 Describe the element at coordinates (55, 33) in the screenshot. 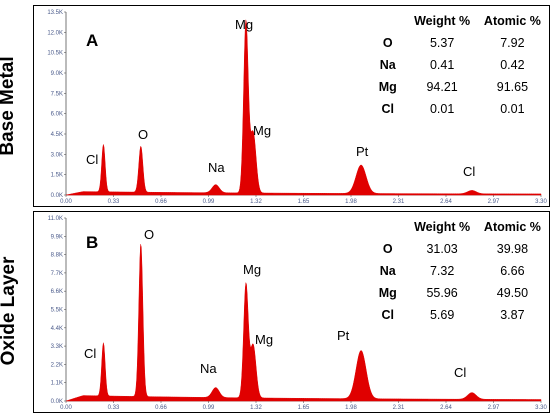

I see `y-tick-label: 12.0K` at that location.